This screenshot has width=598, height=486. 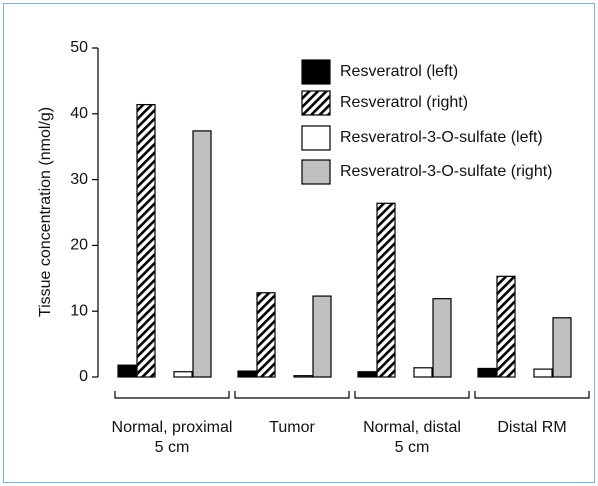 I want to click on y-tick-label: 40, so click(x=79, y=113).